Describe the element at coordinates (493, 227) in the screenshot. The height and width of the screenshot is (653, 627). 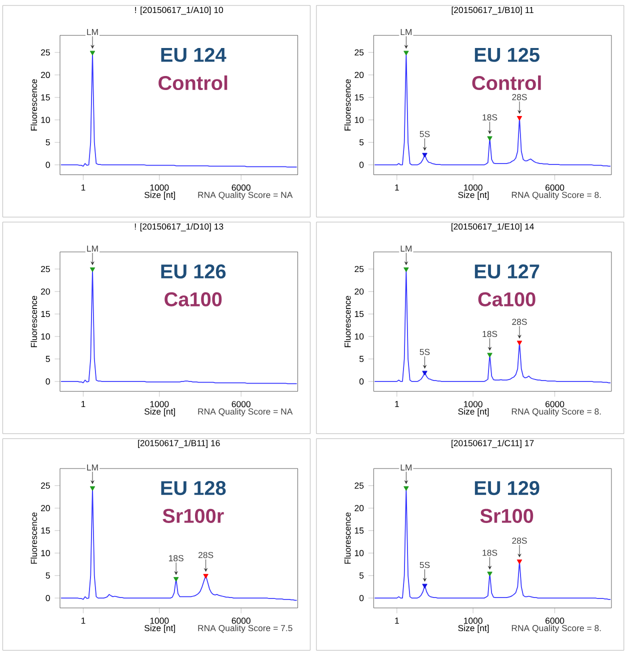
I see `chart-title: [20150617_1/E10] 14` at that location.